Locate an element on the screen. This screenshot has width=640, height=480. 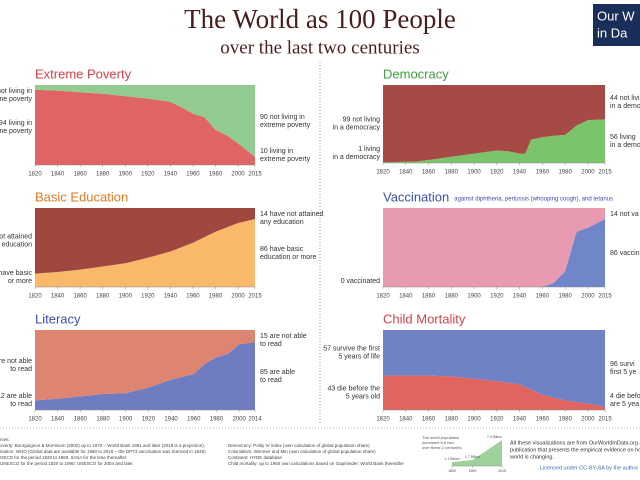
series-label: are not able is located at coordinates (16, 361).